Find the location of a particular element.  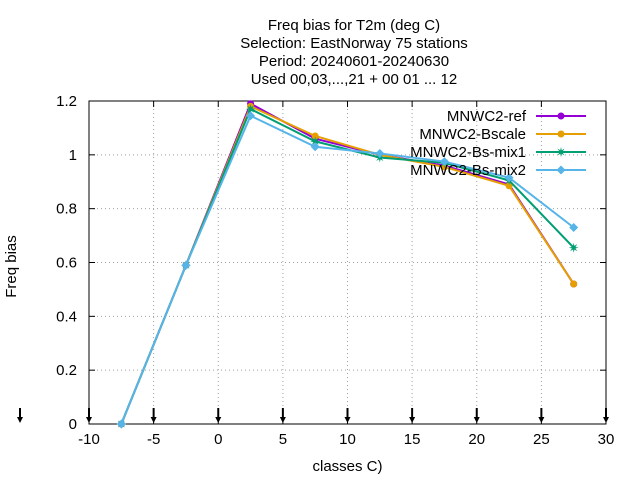

legend-label: MNWC2-Bs-mix2 is located at coordinates (468, 170).